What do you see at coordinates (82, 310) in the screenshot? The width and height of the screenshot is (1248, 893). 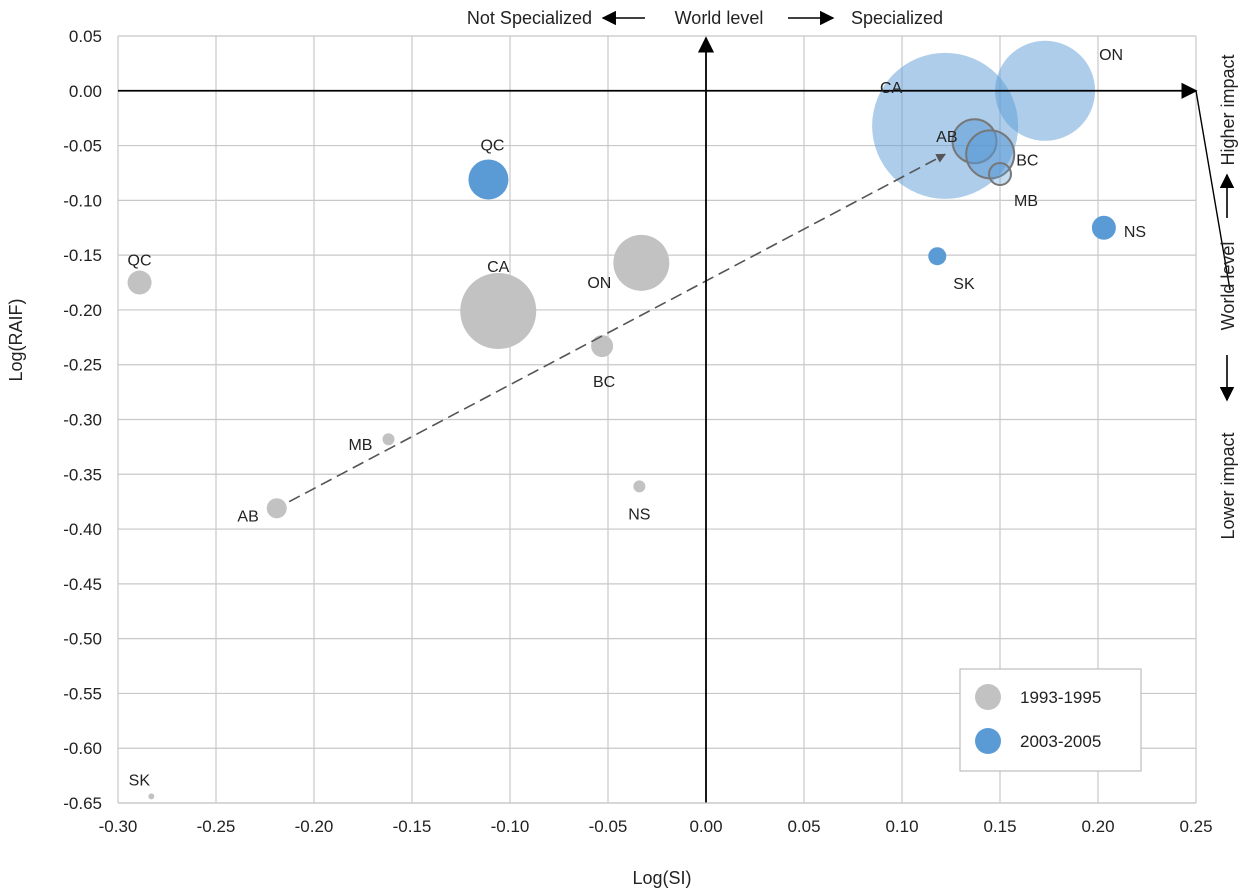 I see `y-tick-label: -0.20` at bounding box center [82, 310].